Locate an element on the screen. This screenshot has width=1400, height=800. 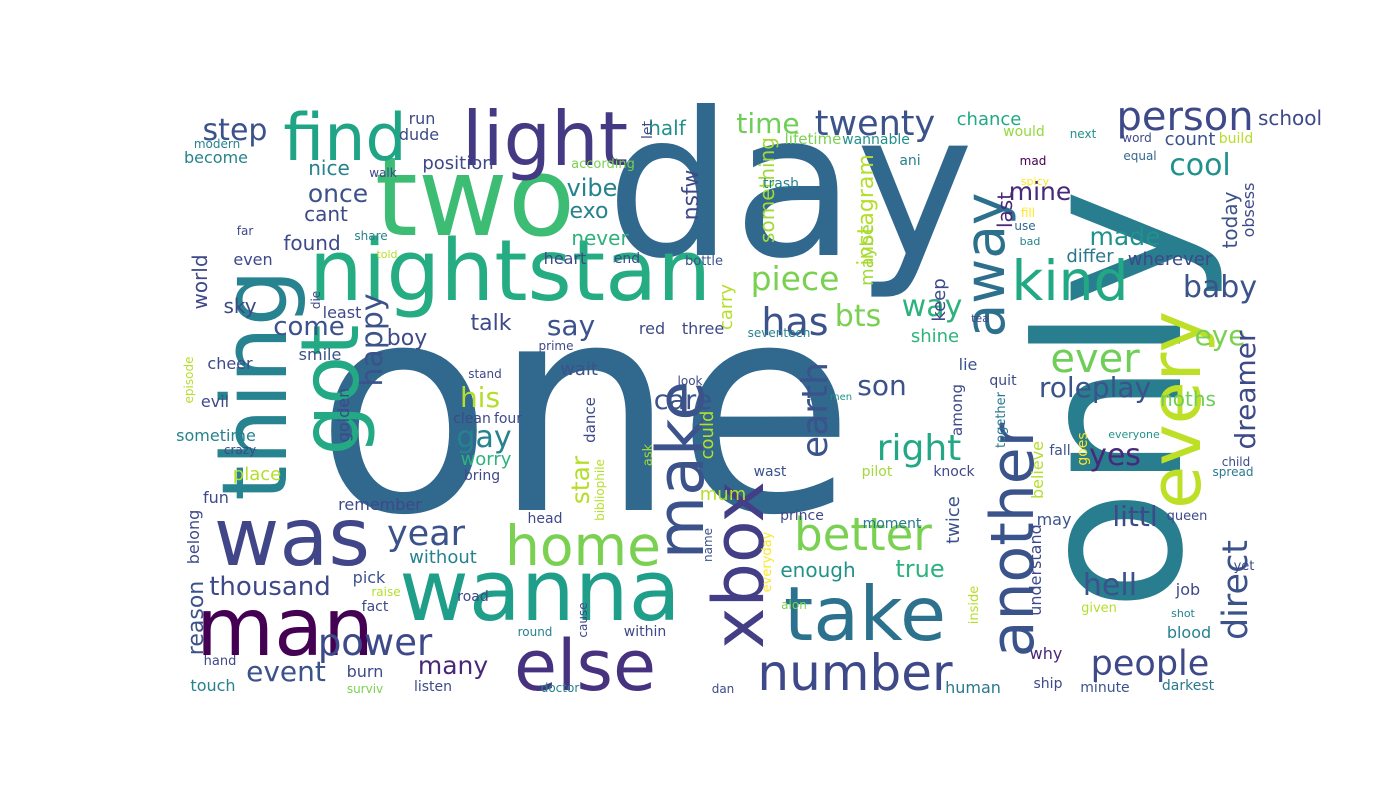
cloud-word: fun is located at coordinates (216, 497).